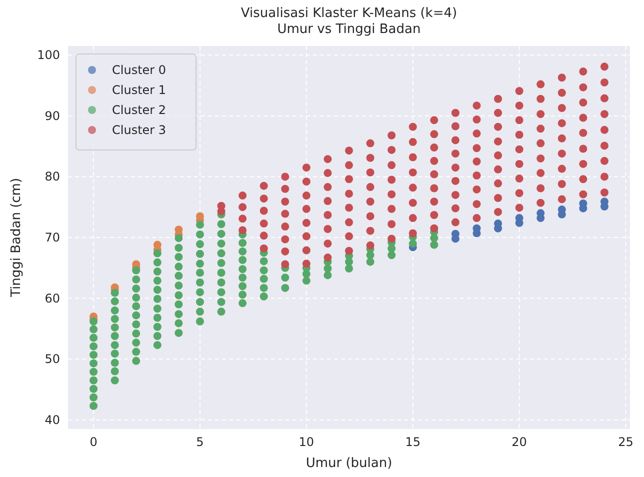 The image size is (644, 477). Describe the element at coordinates (52, 298) in the screenshot. I see `y-tick-label: 60` at that location.